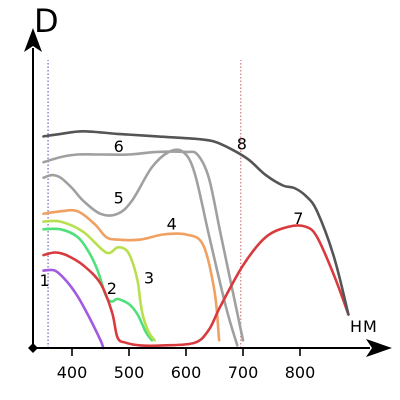 Image resolution: width=400 pixels, height=400 pixels. I want to click on y-axis-arrow, so click(33, 40).